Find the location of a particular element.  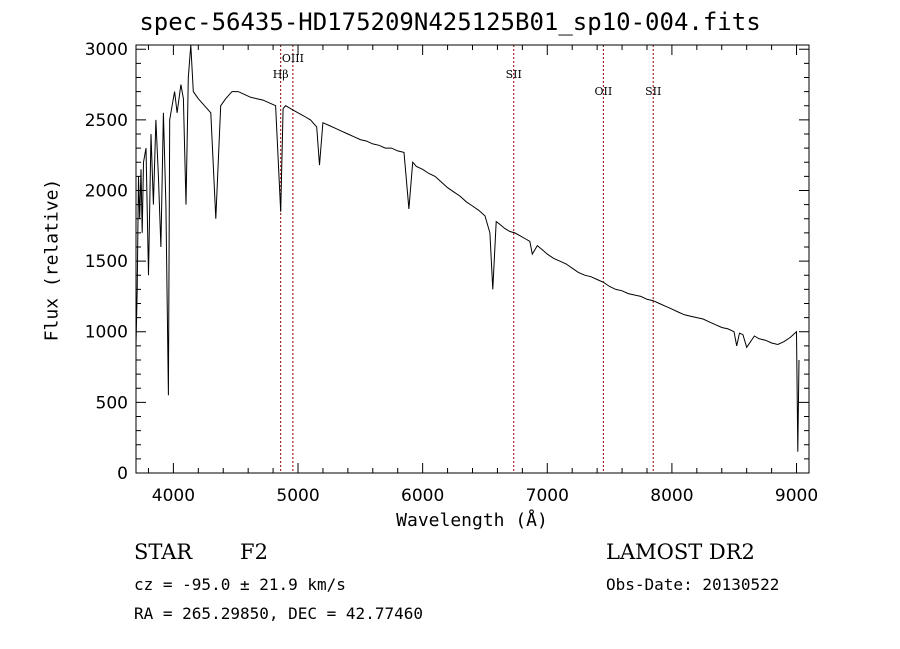

y-tick-label: 500 is located at coordinates (112, 403).